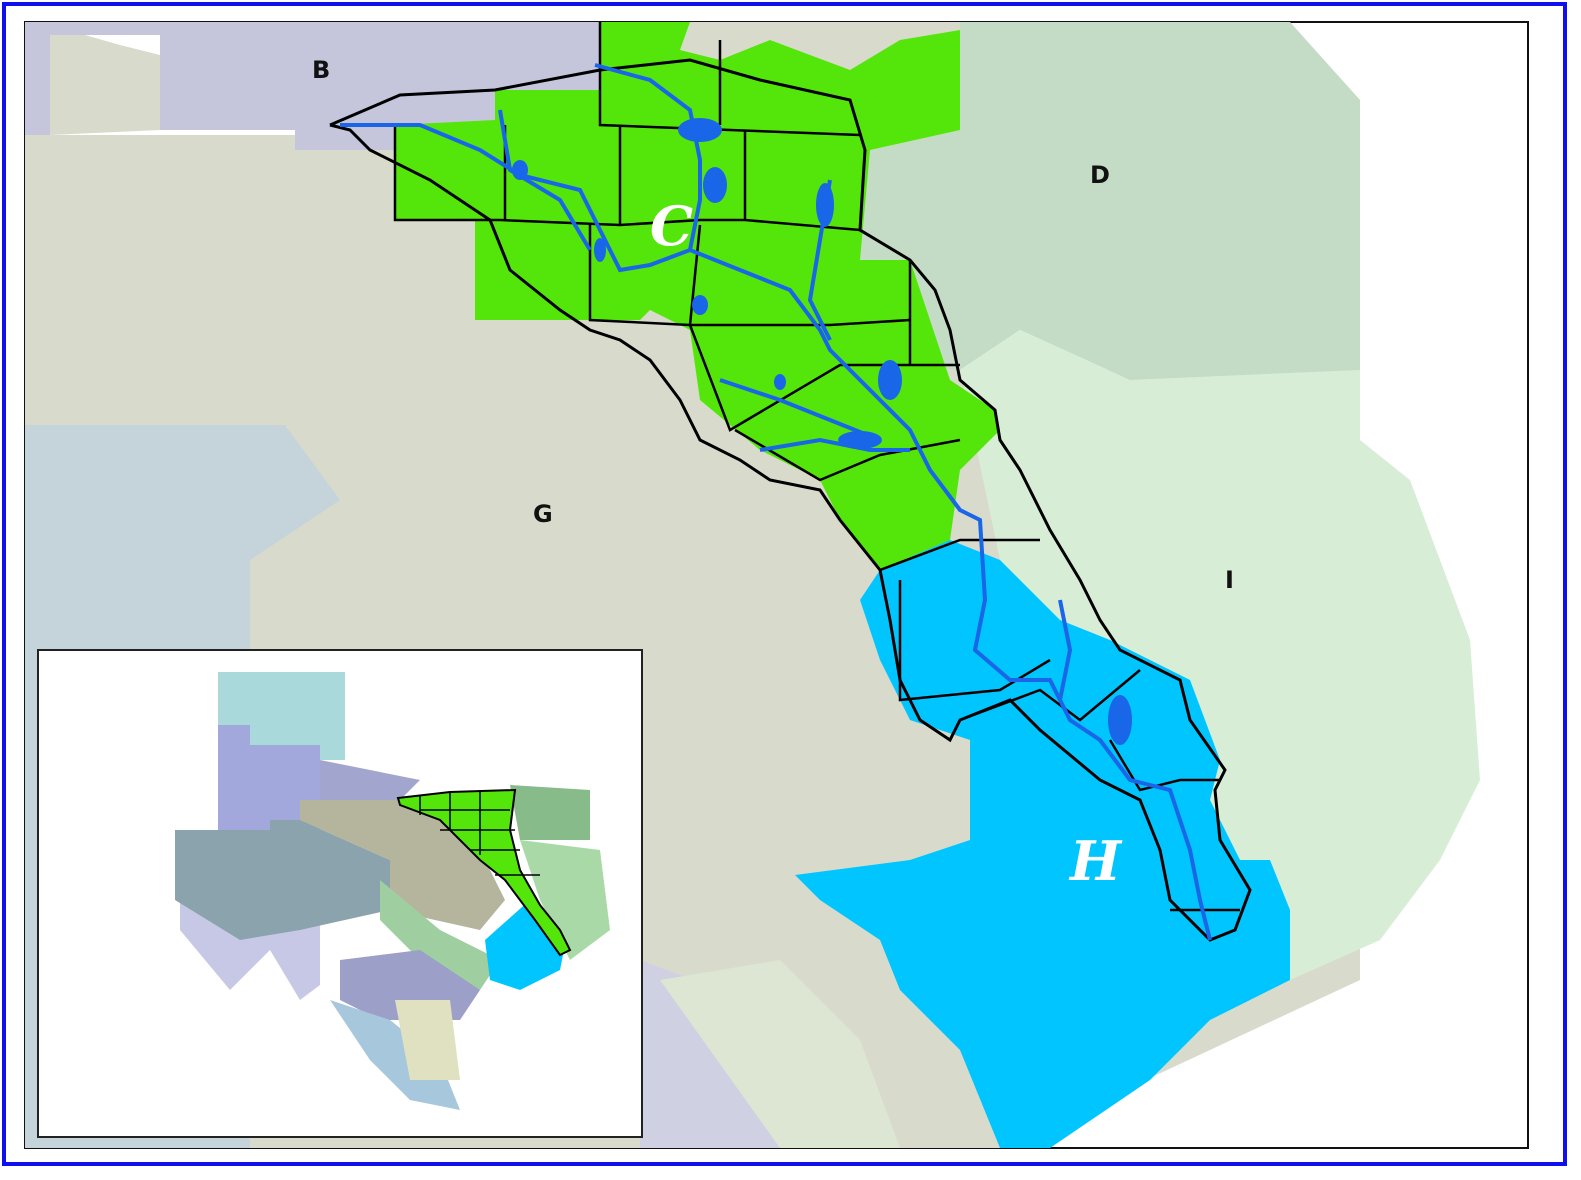 The height and width of the screenshot is (1180, 1581). Describe the element at coordinates (671, 226) in the screenshot. I see `label-region-C: C` at that location.